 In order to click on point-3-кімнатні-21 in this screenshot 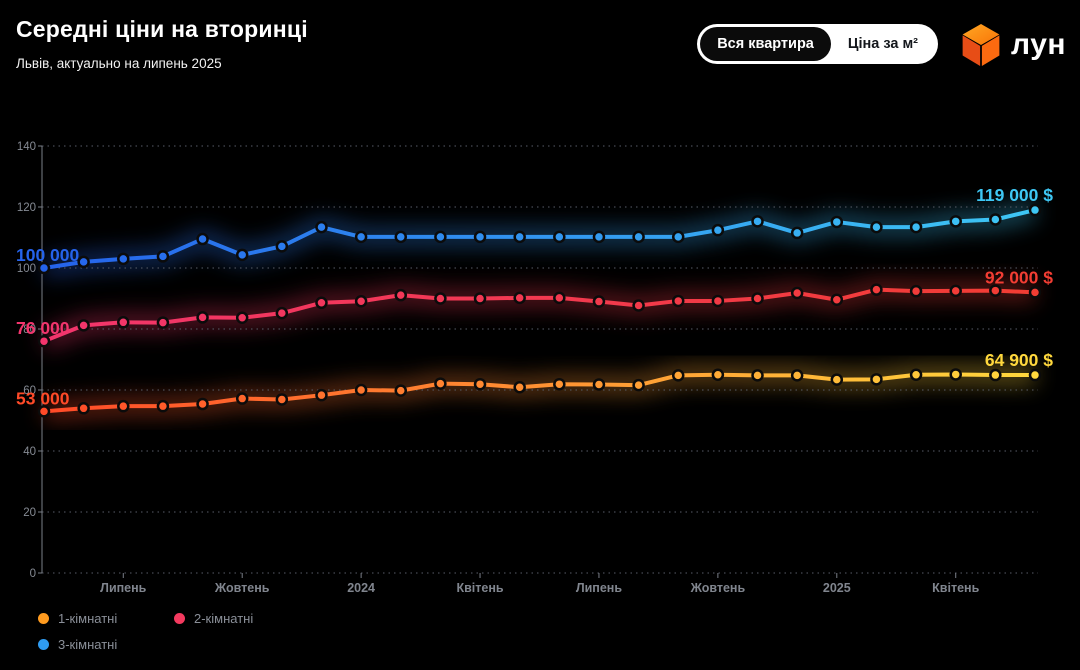, I will do `click(876, 227)`.